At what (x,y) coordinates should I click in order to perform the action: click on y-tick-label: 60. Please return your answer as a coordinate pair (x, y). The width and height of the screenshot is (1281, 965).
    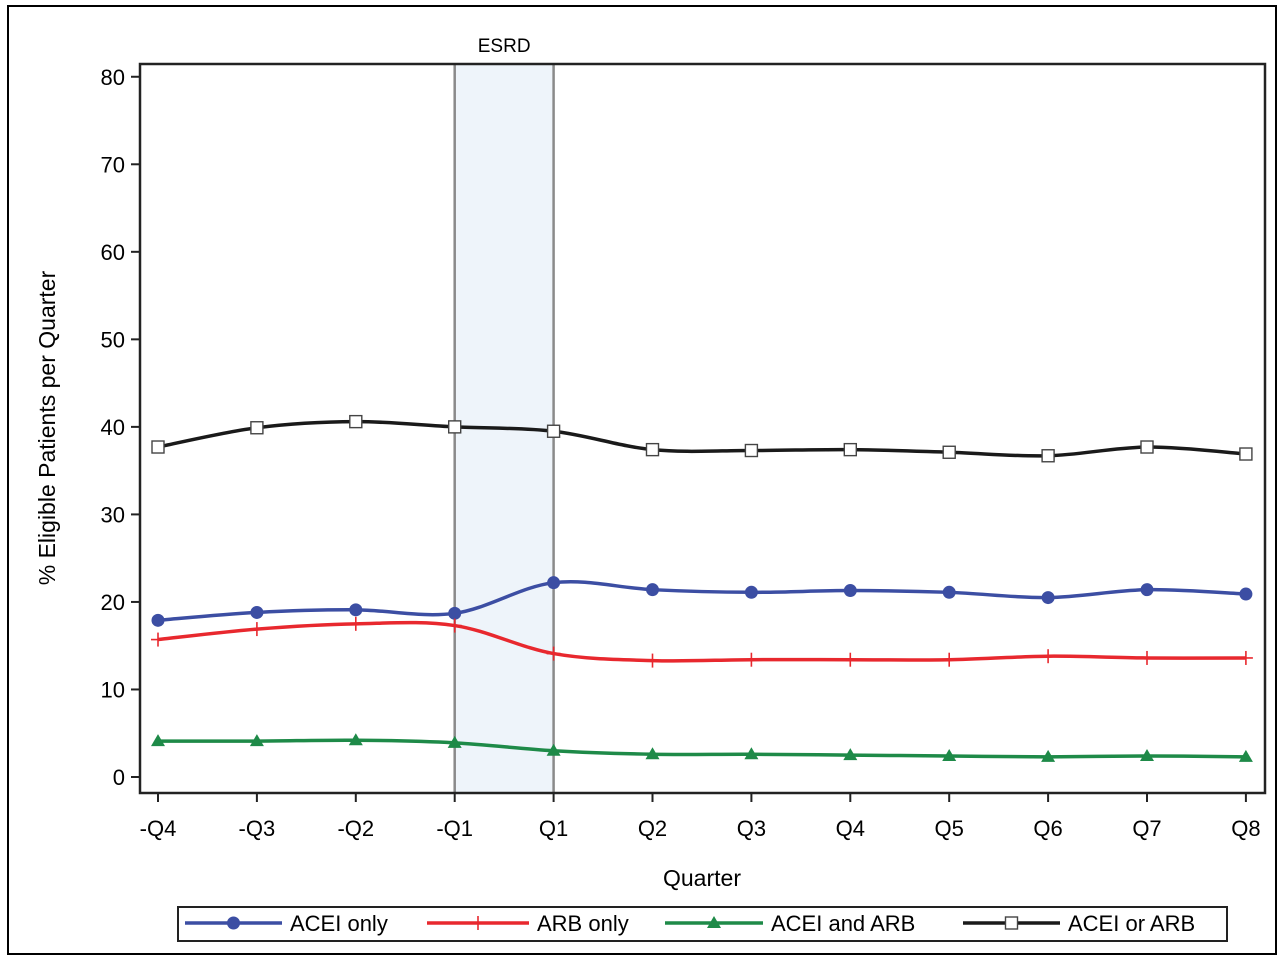
    Looking at the image, I should click on (113, 252).